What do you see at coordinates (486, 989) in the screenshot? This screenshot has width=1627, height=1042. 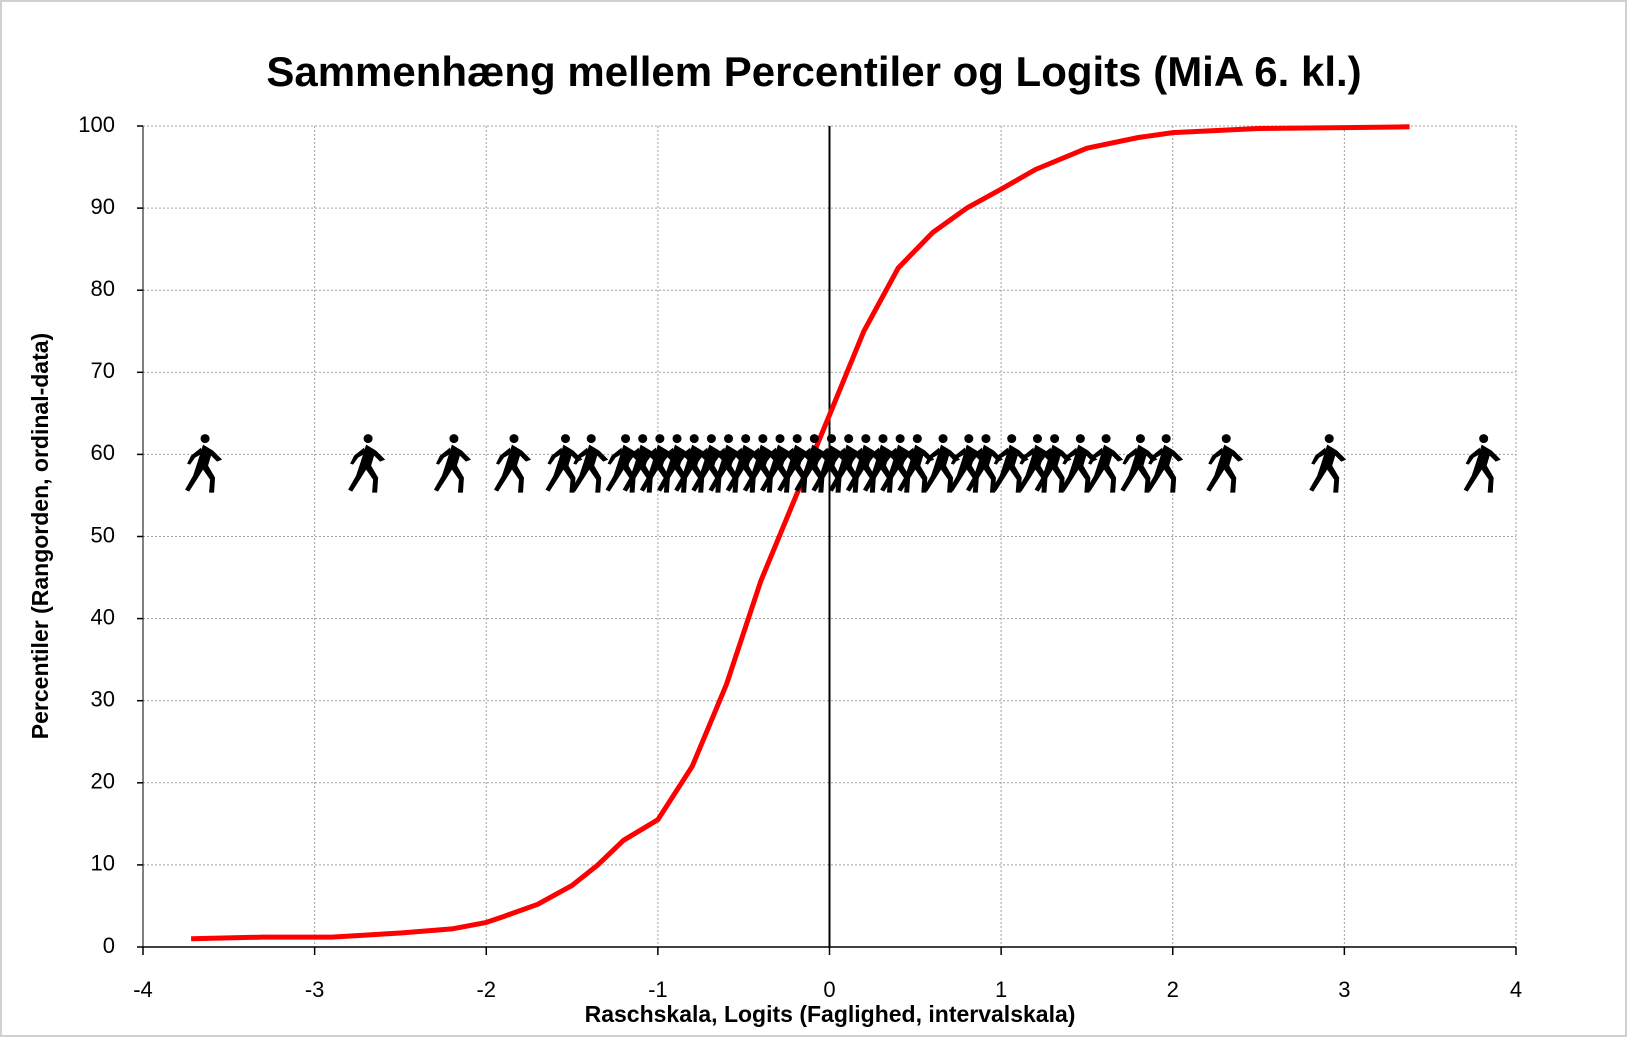 I see `x-tick-label: -2` at bounding box center [486, 989].